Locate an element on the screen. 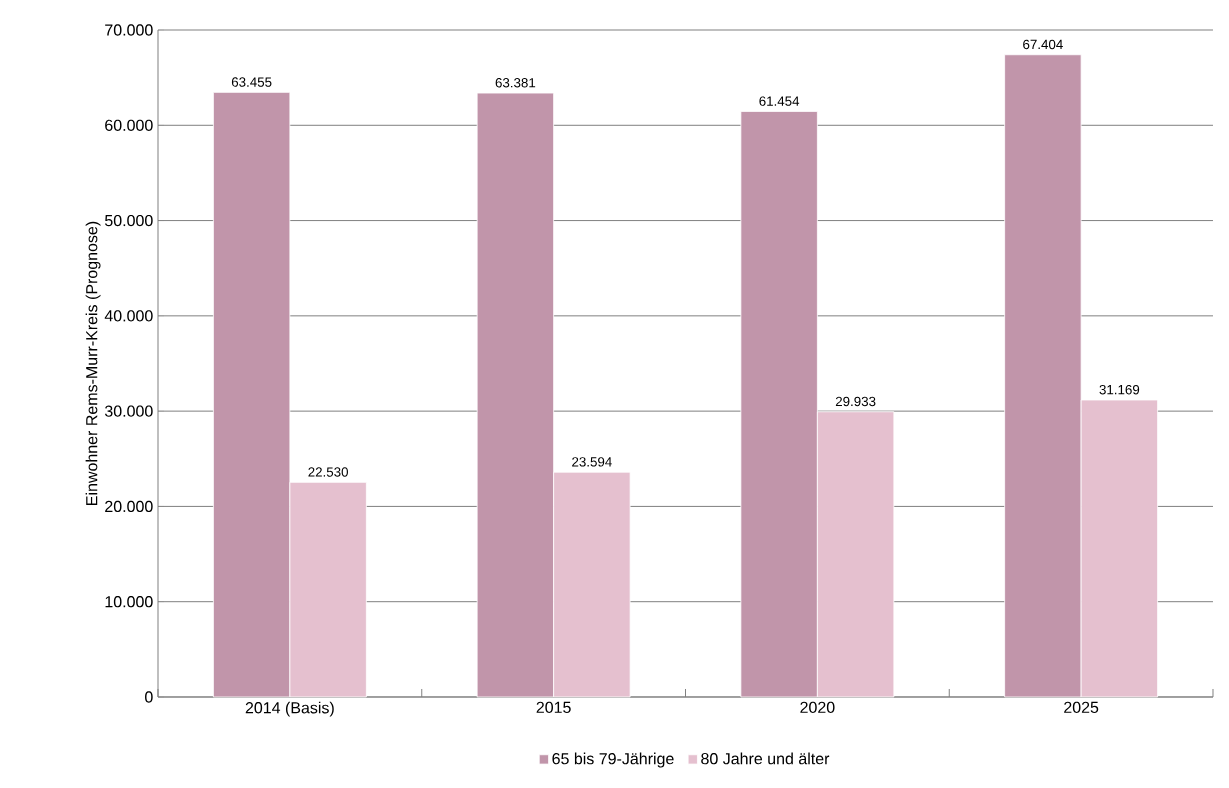 This screenshot has width=1229, height=788. data-label: 63.381 is located at coordinates (515, 83).